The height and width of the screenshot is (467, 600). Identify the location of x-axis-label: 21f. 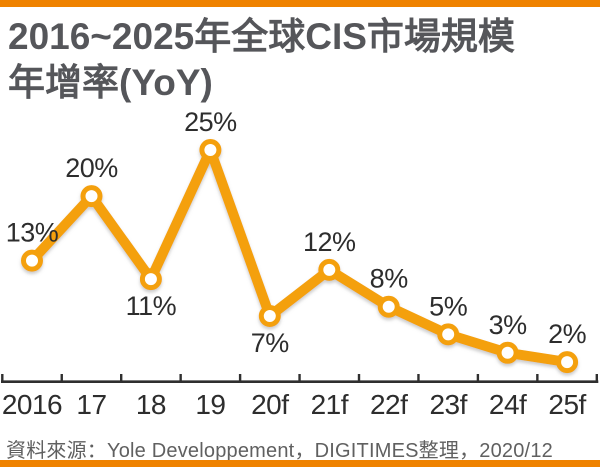
(330, 404).